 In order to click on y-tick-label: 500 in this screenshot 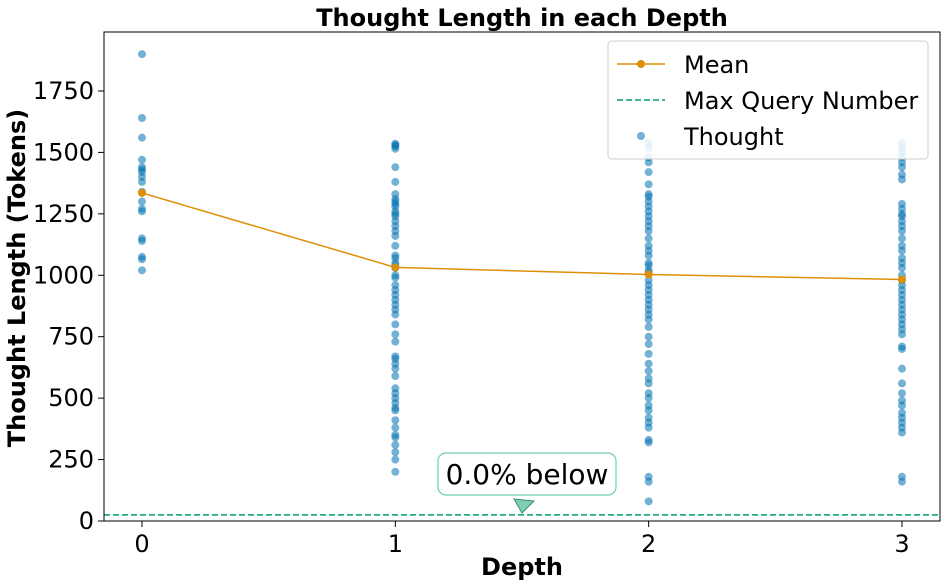, I will do `click(71, 398)`.